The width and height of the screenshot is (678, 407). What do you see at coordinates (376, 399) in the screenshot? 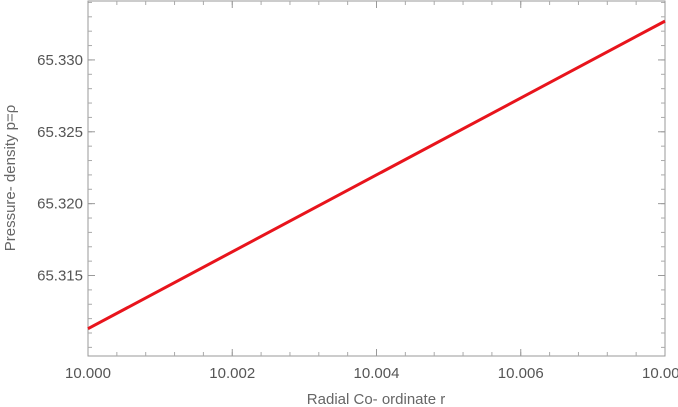
I see `x-axis-label: Radial Co- ordinate r` at bounding box center [376, 399].